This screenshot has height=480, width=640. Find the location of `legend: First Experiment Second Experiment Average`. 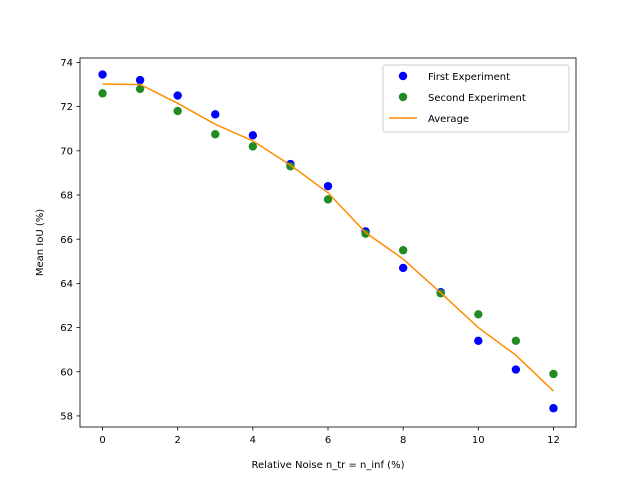

legend: First Experiment Second Experiment Average is located at coordinates (476, 98).